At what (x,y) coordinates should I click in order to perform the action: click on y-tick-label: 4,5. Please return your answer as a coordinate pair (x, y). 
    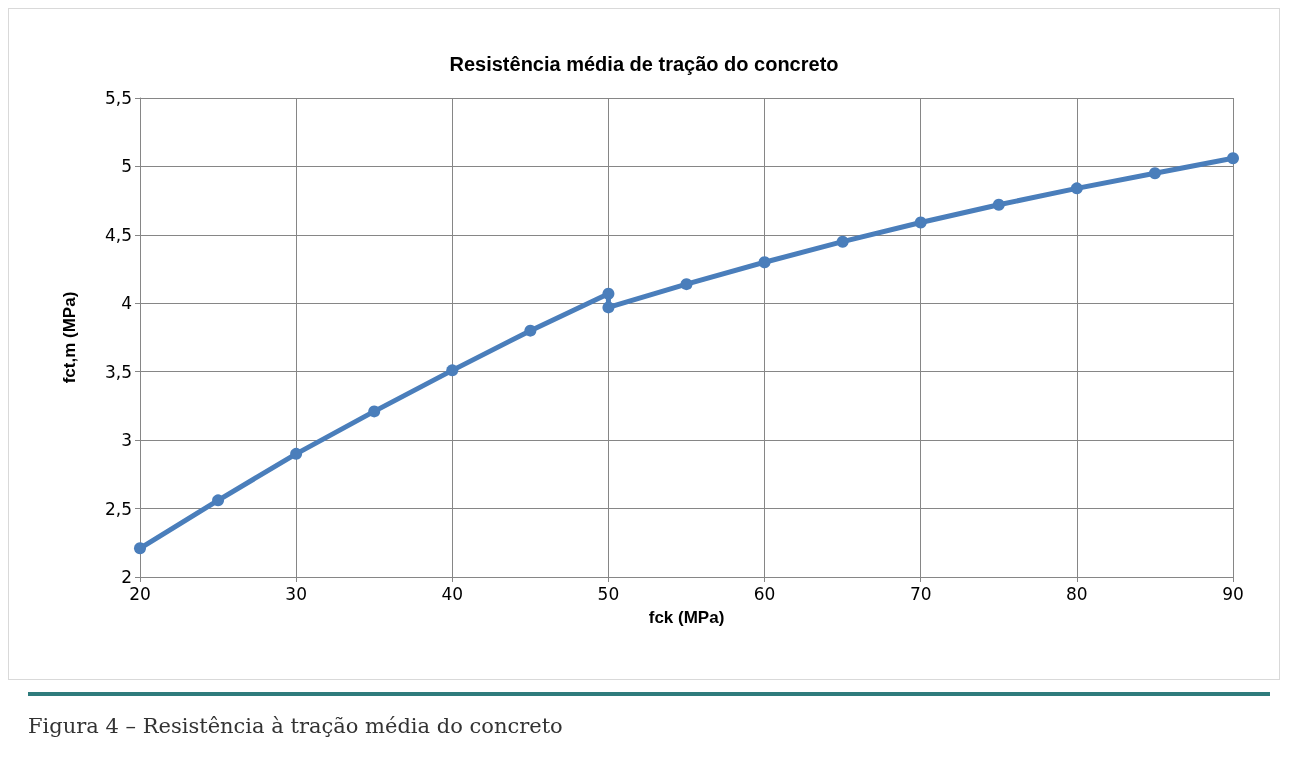
    Looking at the image, I should click on (118, 234).